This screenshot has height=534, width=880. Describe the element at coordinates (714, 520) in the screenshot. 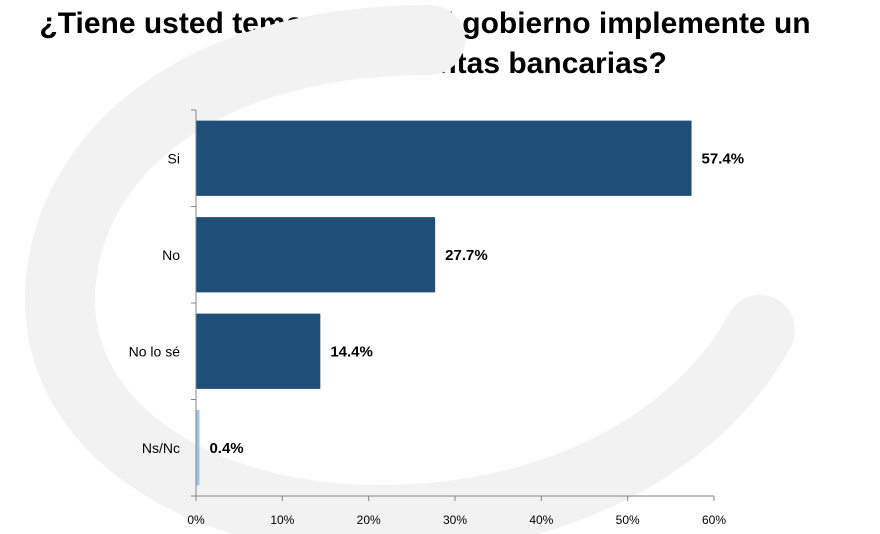

I see `x-tick-label: 60%` at that location.